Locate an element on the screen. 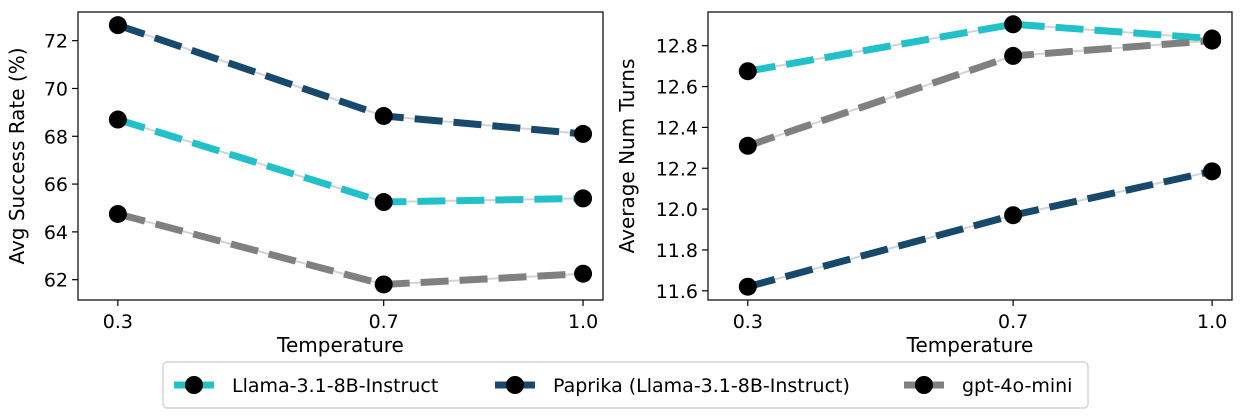  y-tick-label: 12.6 is located at coordinates (677, 88).